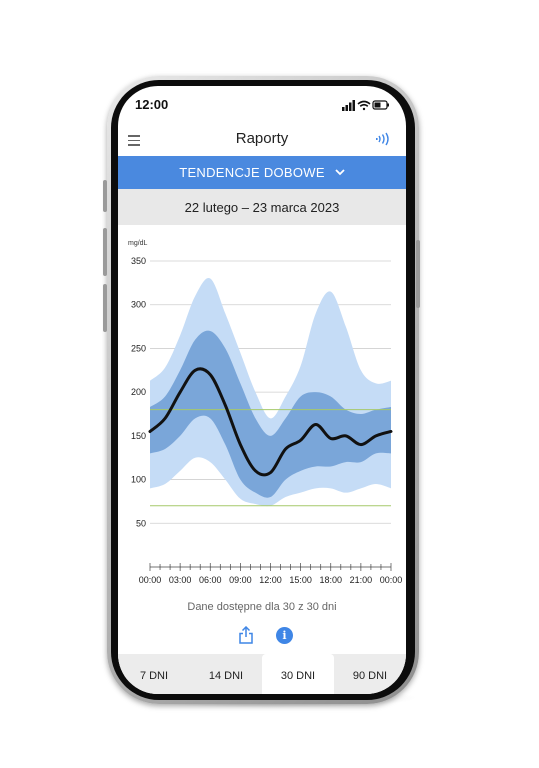 The image size is (539, 768). Describe the element at coordinates (340, 172) in the screenshot. I see `chevron-down-icon` at that location.